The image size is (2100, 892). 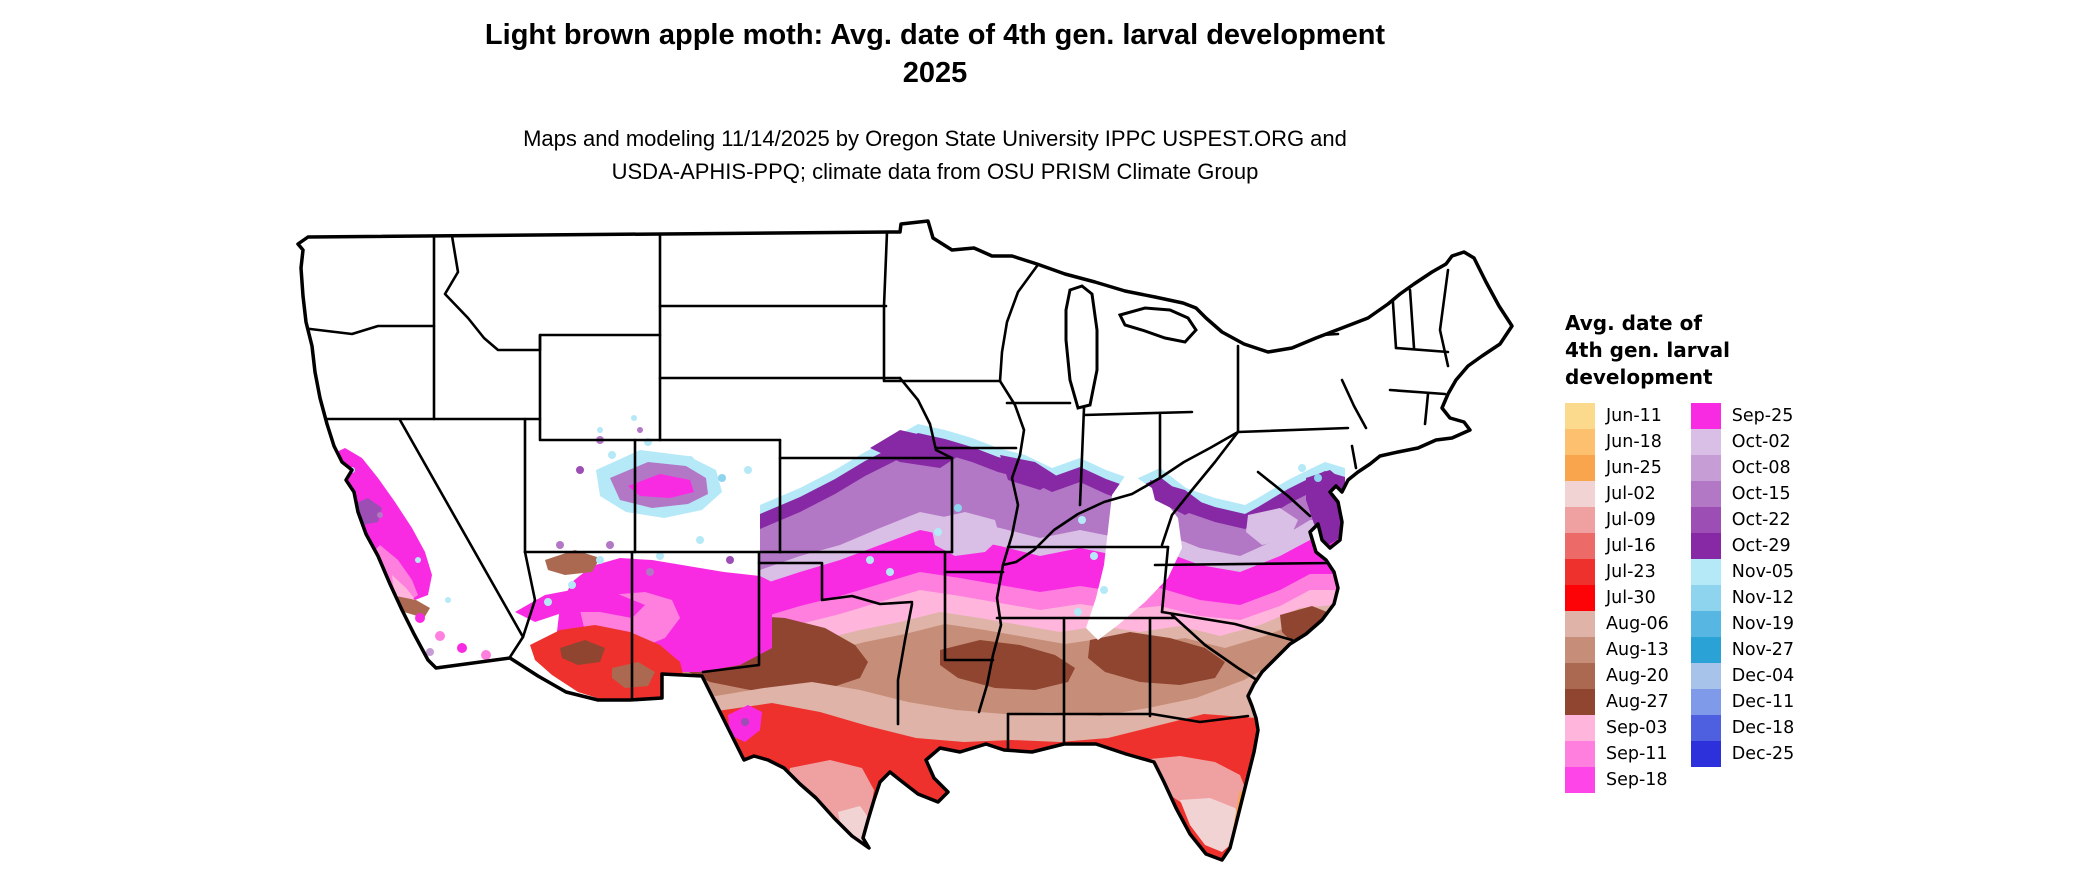 What do you see at coordinates (633, 675) in the screenshot?
I see `region-aug20-az` at bounding box center [633, 675].